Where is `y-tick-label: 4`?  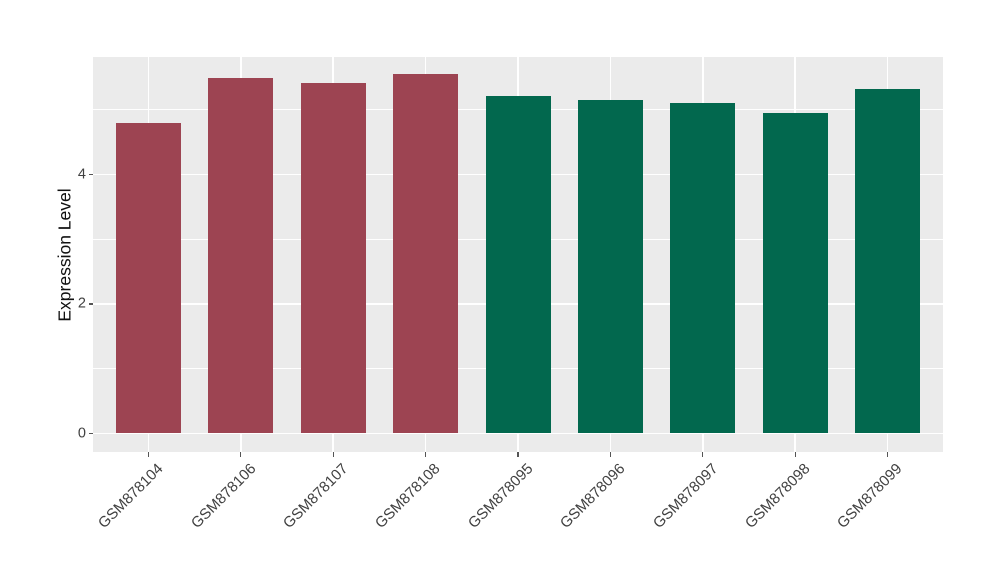 y-tick-label: 4 is located at coordinates (81, 173).